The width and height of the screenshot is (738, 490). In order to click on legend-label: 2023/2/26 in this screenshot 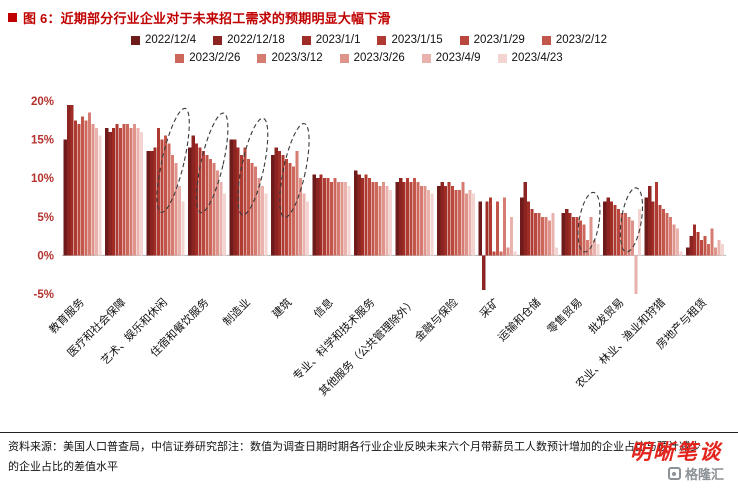, I will do `click(215, 58)`.